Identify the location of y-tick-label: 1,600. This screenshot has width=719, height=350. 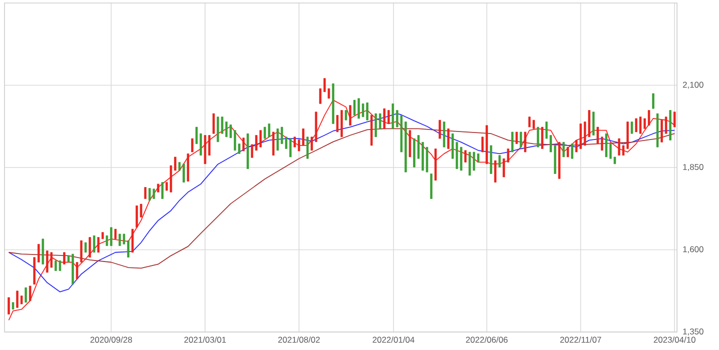
(693, 250).